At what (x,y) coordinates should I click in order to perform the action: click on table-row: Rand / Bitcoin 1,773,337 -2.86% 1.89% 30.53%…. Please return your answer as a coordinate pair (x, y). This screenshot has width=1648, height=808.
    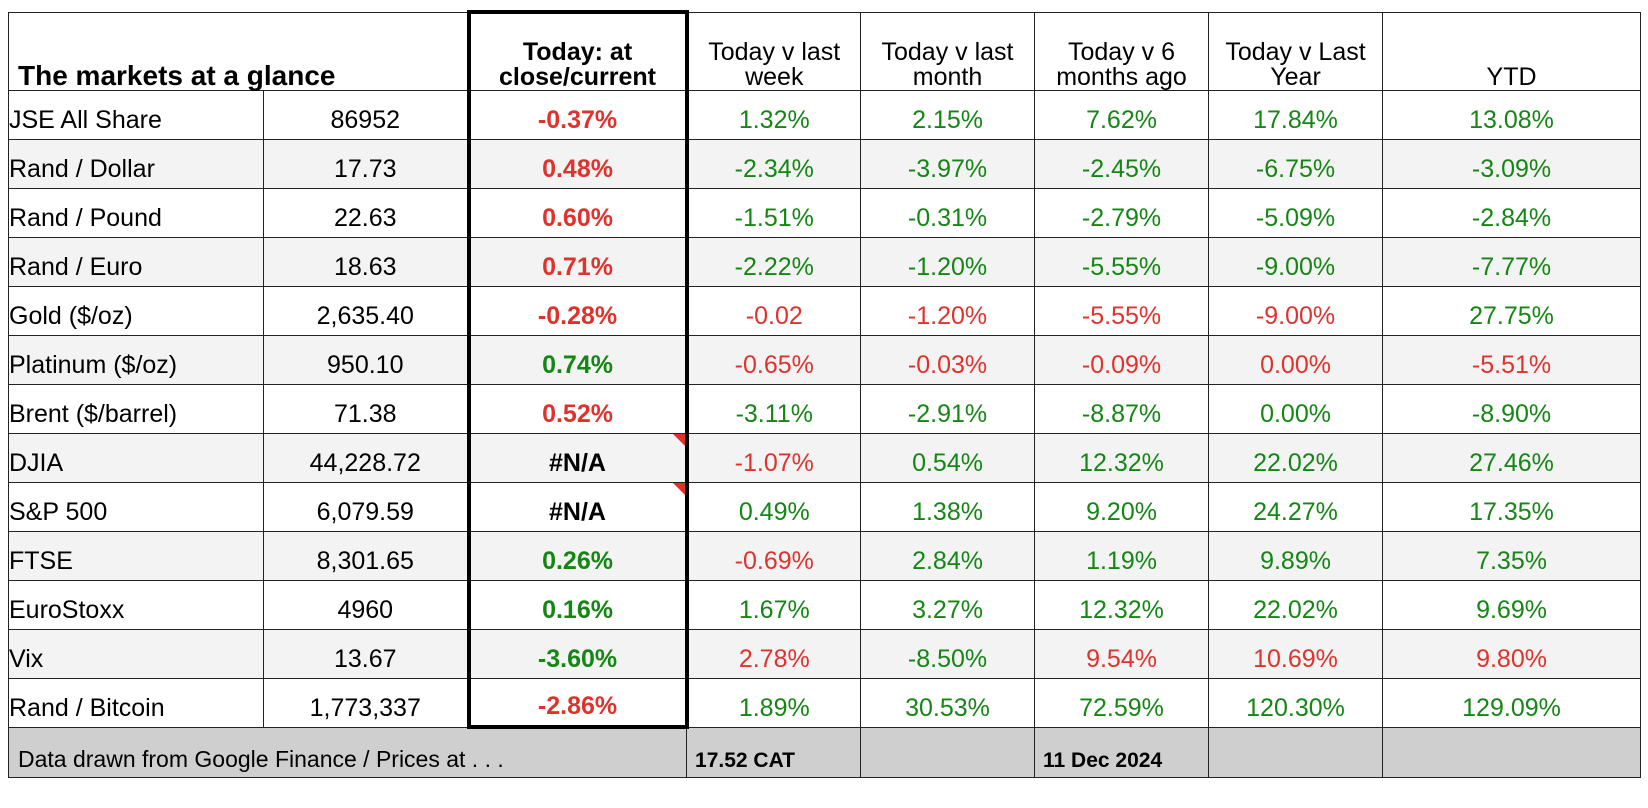
    Looking at the image, I should click on (825, 703).